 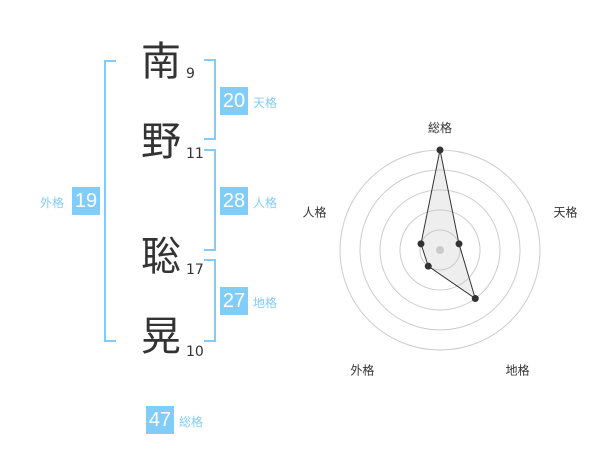 What do you see at coordinates (440, 127) in the screenshot?
I see `radar-axis-label: 総格` at bounding box center [440, 127].